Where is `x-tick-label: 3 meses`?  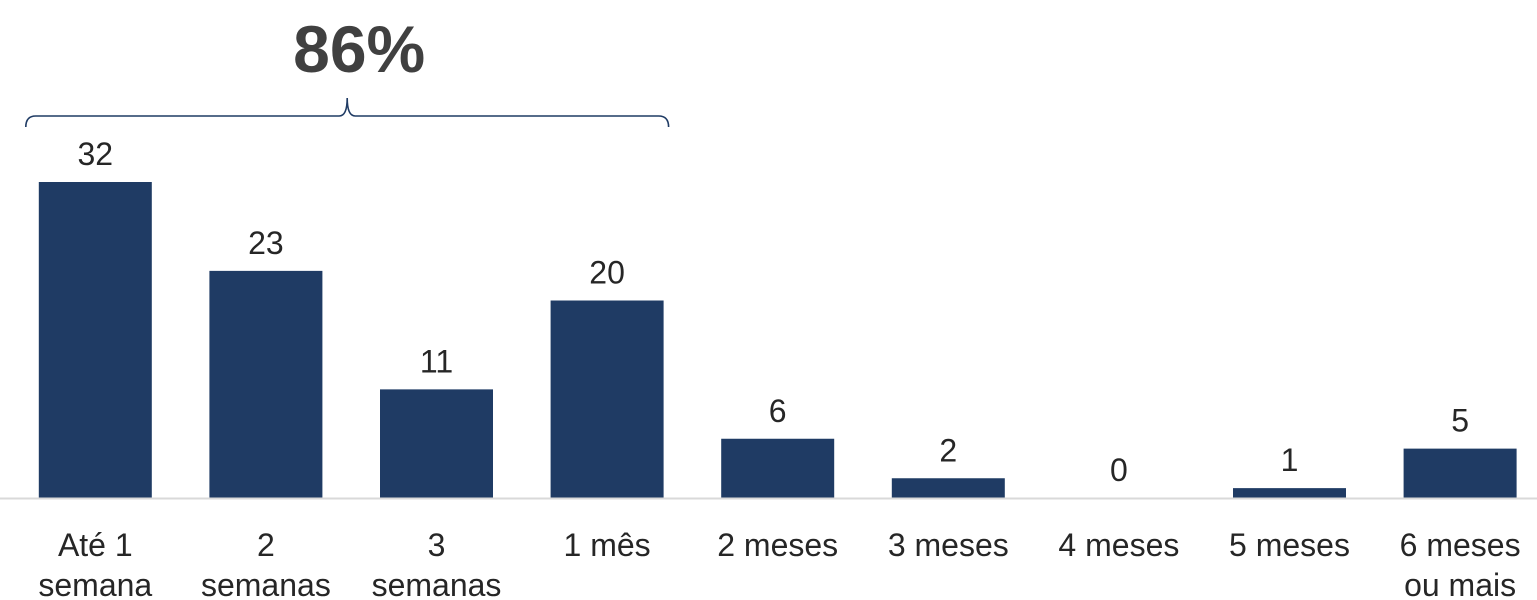 x-tick-label: 3 meses is located at coordinates (948, 545).